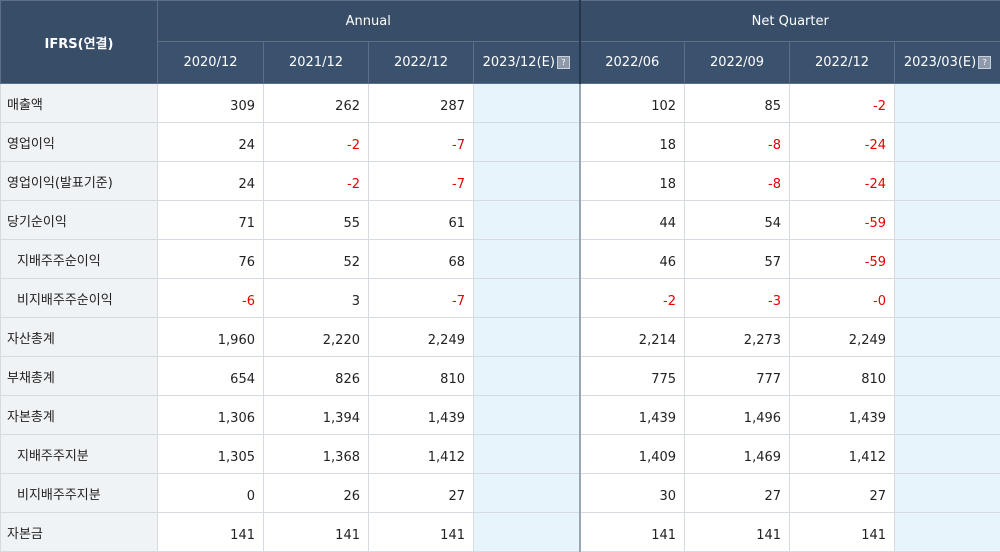  I want to click on value-cell: 1,412, so click(842, 454).